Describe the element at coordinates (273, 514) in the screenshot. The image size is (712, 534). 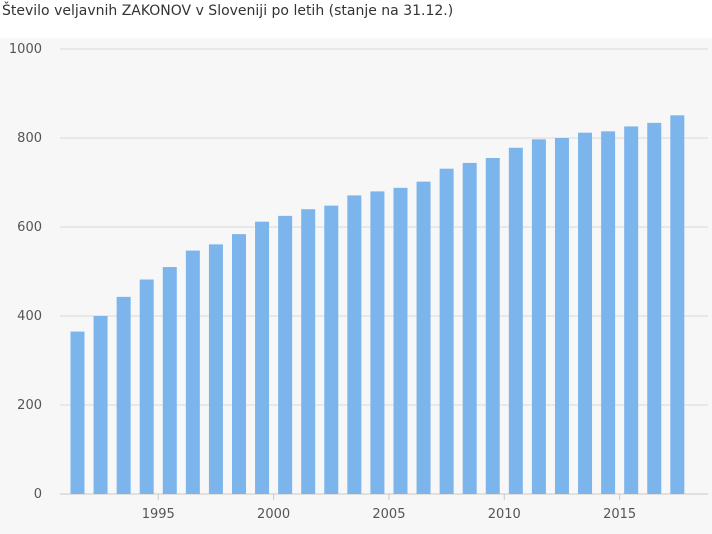
I see `x-tick-label-2000: 2000` at that location.